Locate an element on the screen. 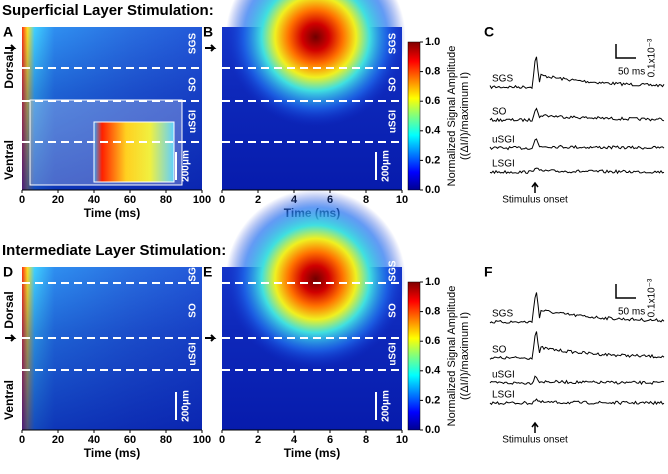 This screenshot has width=668, height=474. panel-letter: F is located at coordinates (488, 272).